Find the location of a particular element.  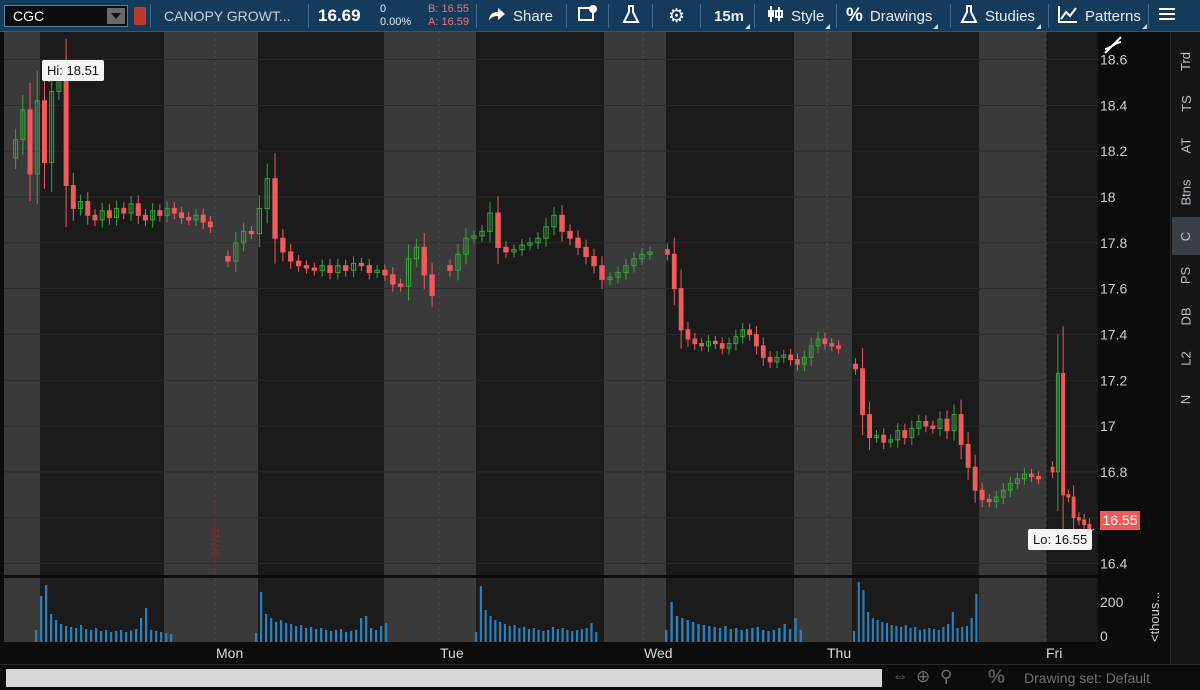

symbol-text: CGC is located at coordinates (29, 16).